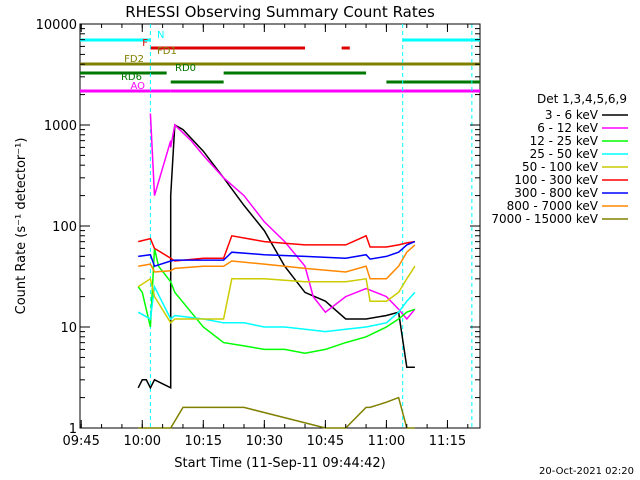 This screenshot has height=480, width=640. I want to click on flag-label-fd2: FD2, so click(134, 59).